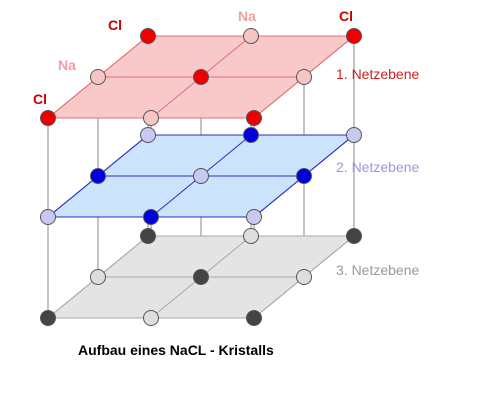 Image resolution: width=500 pixels, height=400 pixels. Describe the element at coordinates (40, 99) in the screenshot. I see `label-cl-front-left: Cl` at that location.